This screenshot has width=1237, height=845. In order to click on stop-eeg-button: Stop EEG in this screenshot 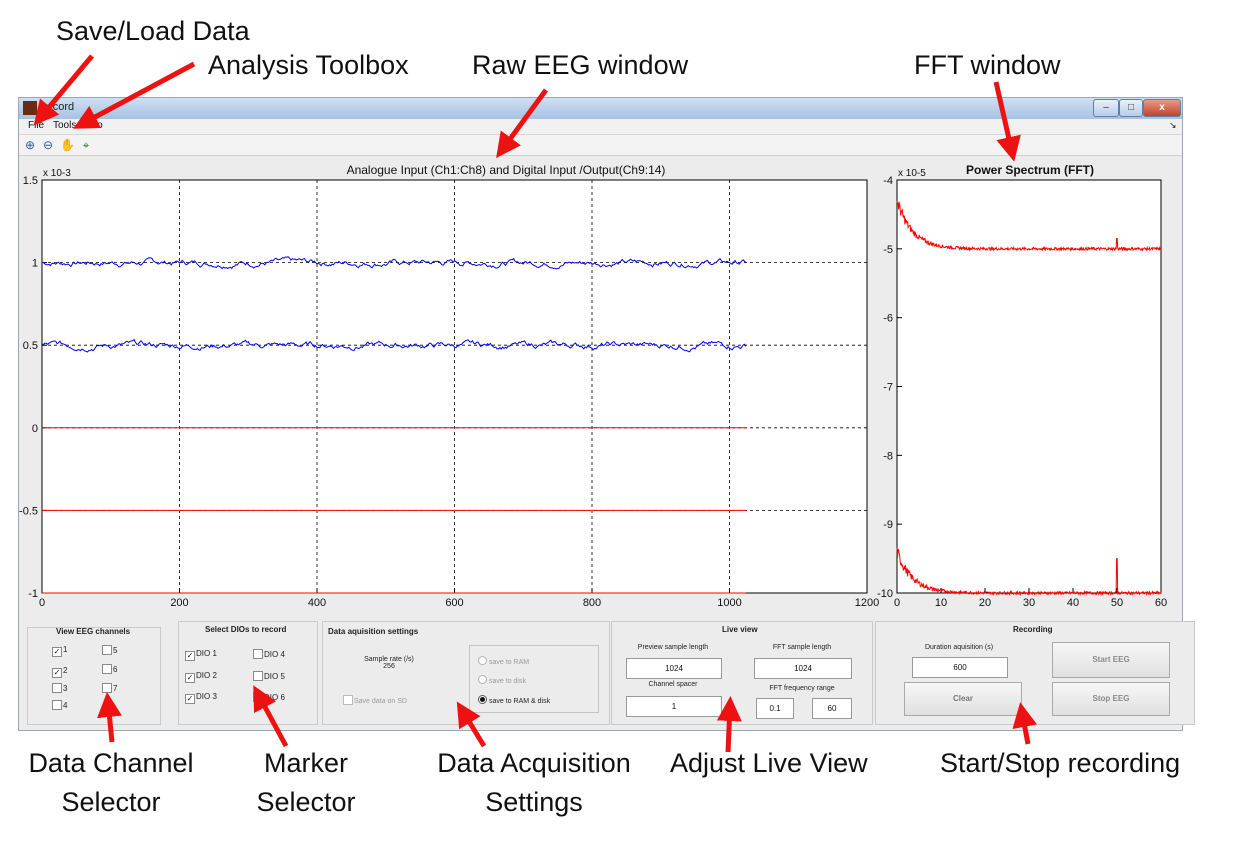, I will do `click(1111, 699)`.